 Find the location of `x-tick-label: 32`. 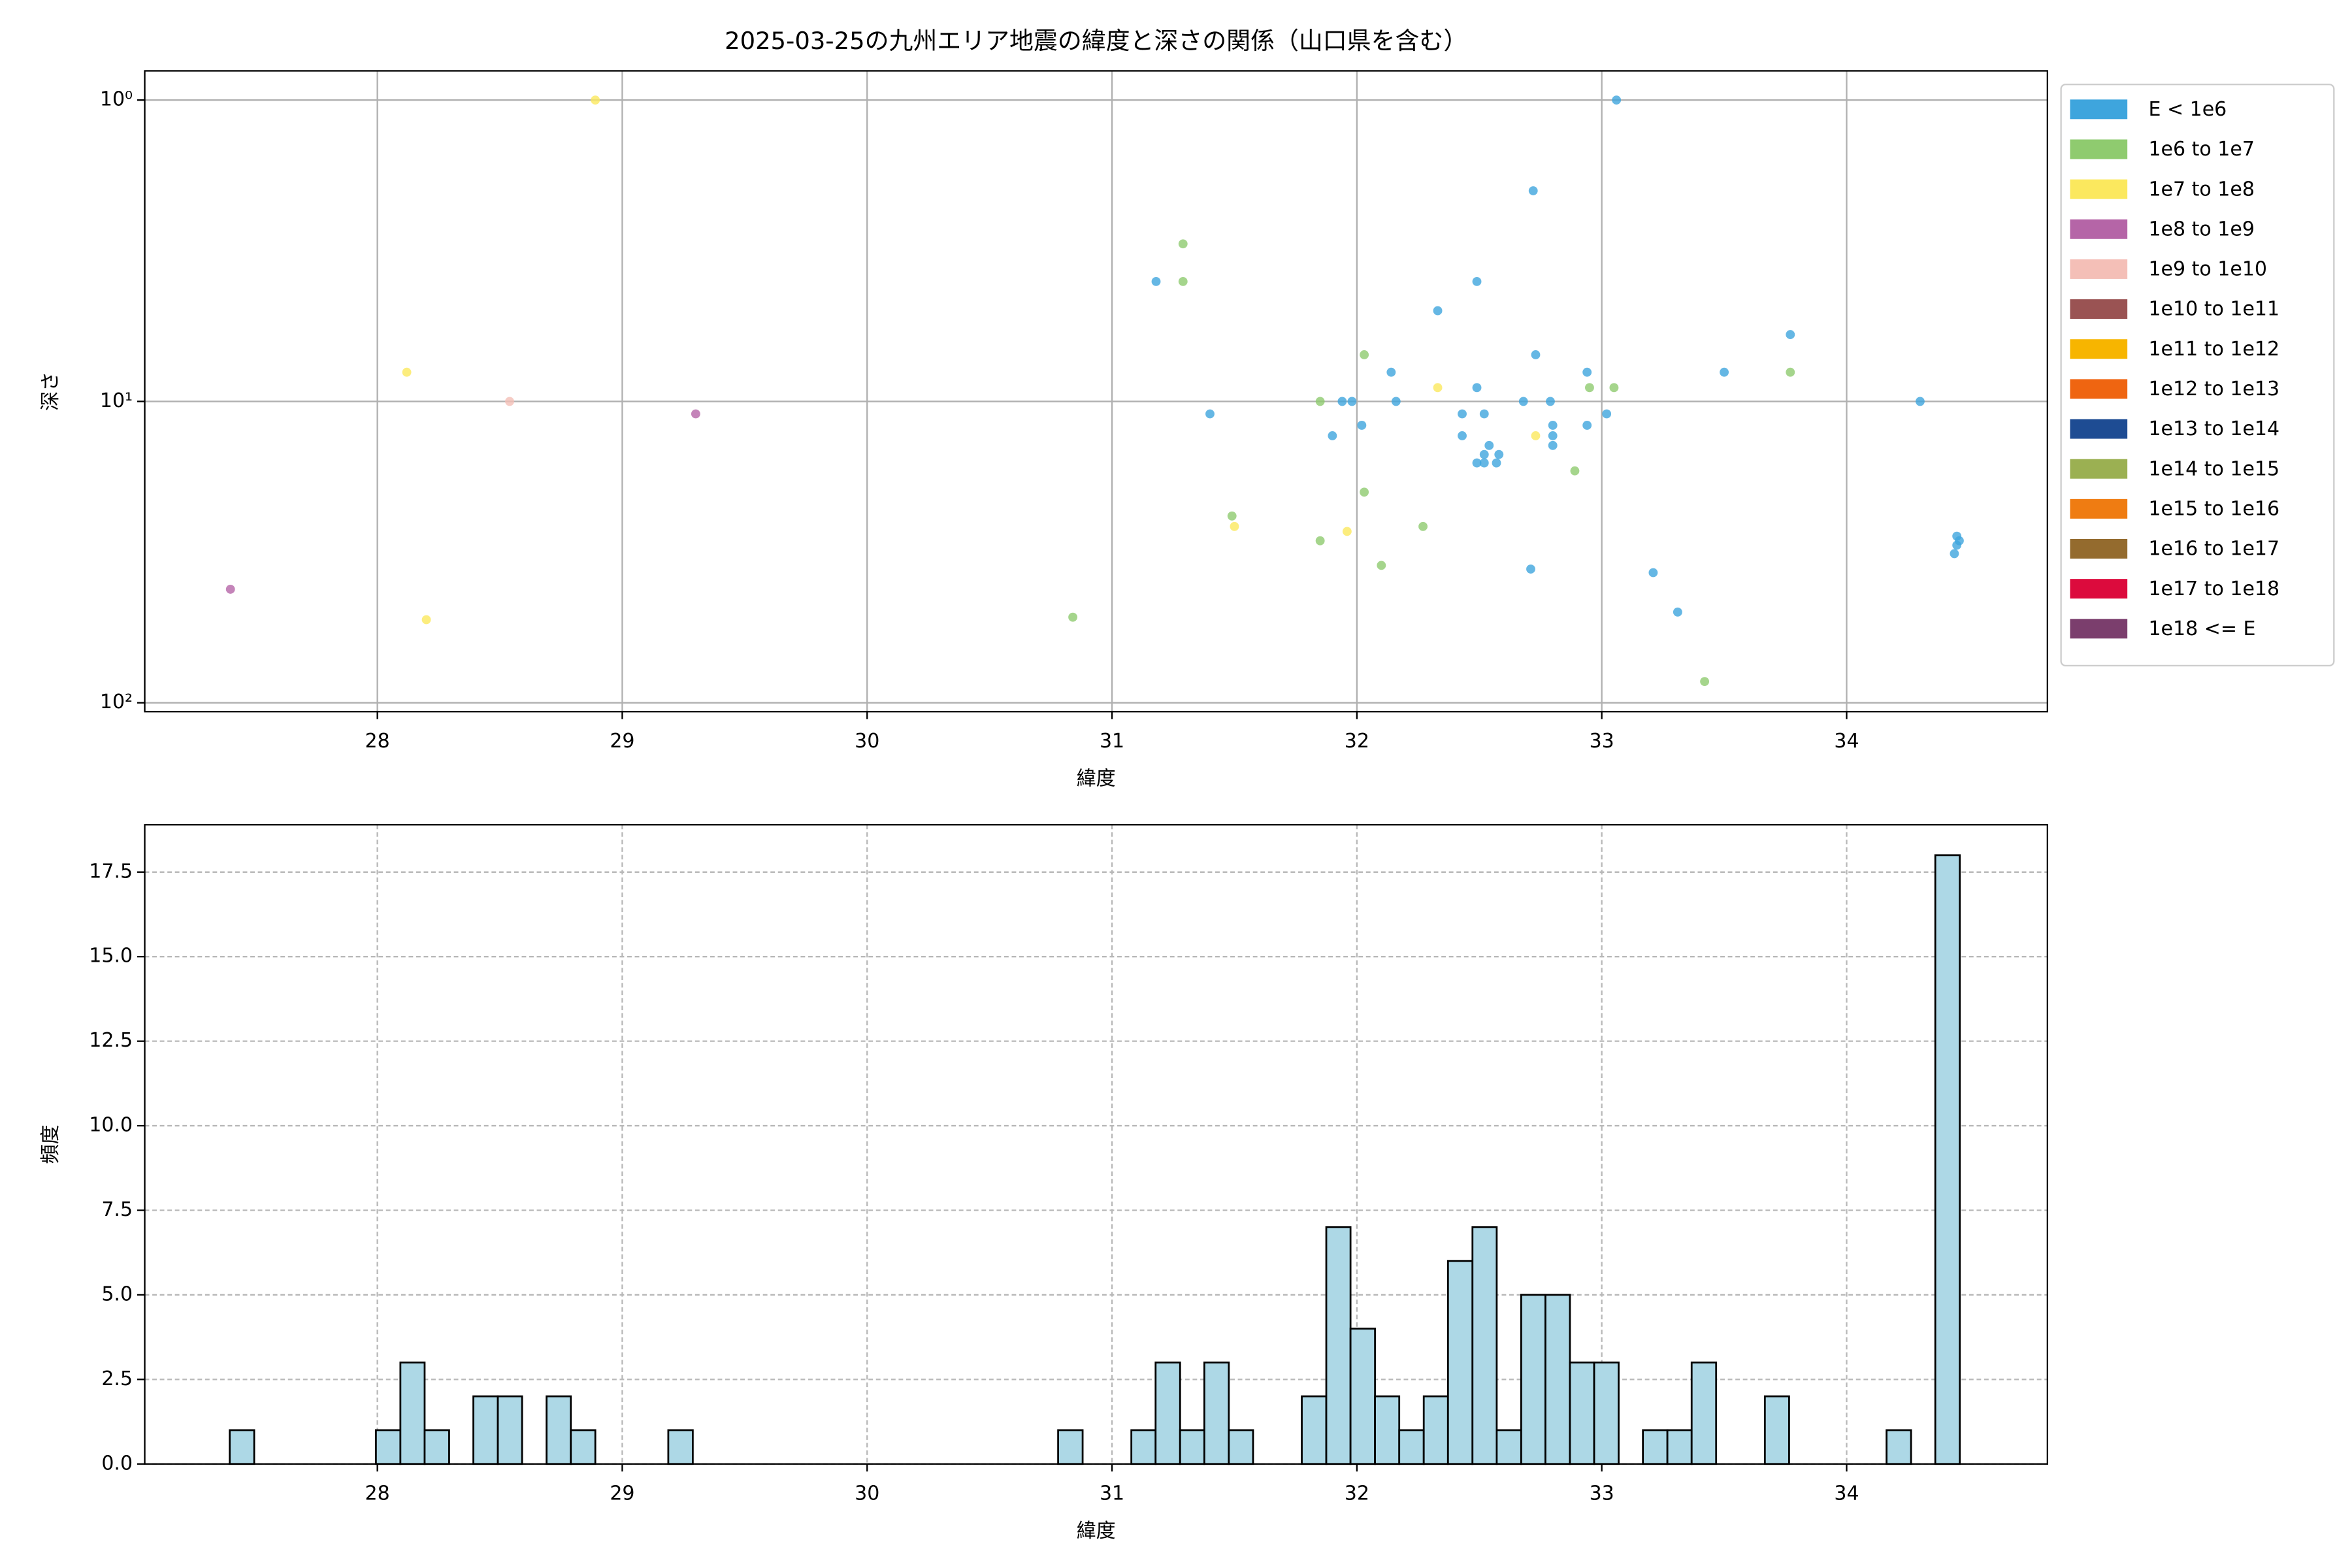

x-tick-label: 32 is located at coordinates (1357, 1493).